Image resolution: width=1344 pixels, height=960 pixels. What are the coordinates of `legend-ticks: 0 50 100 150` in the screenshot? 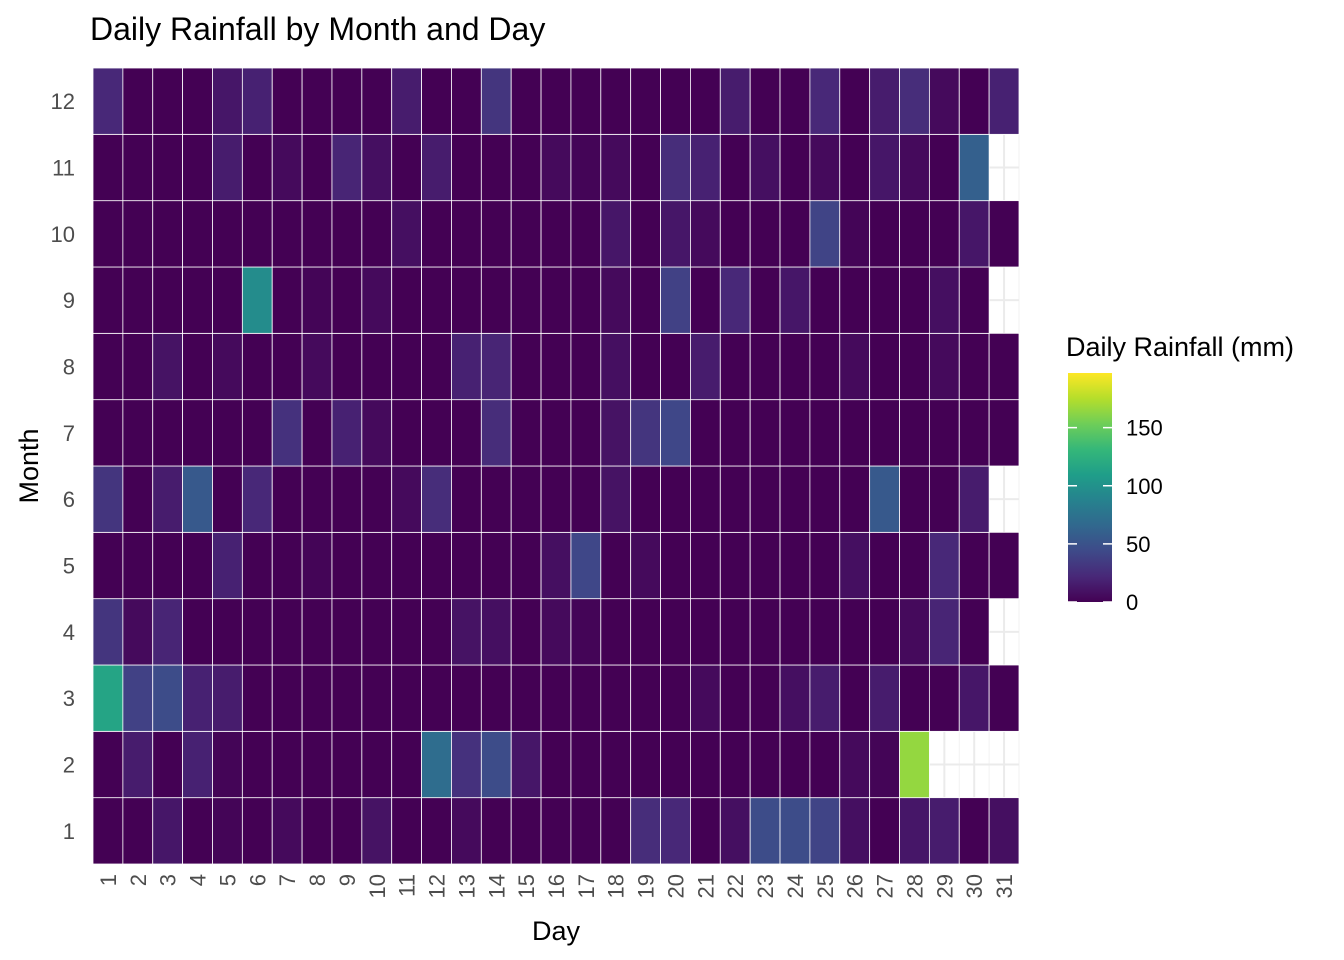 It's located at (1115, 515).